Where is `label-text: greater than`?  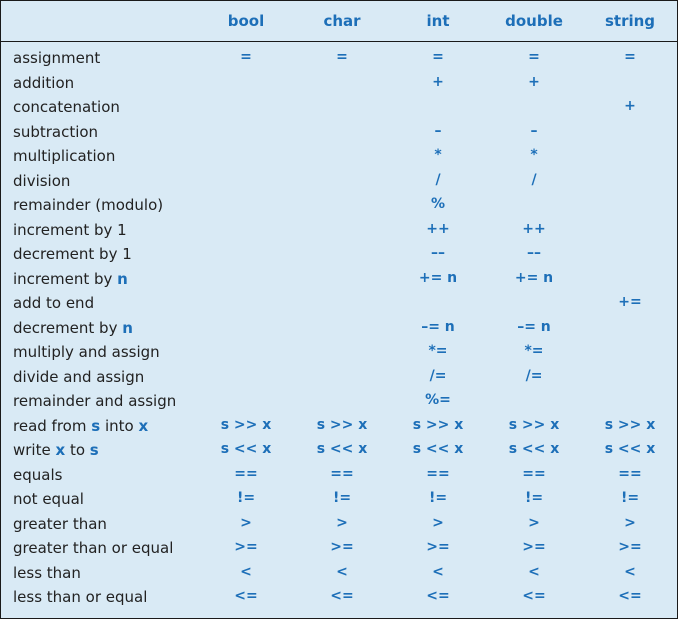 label-text: greater than is located at coordinates (60, 523).